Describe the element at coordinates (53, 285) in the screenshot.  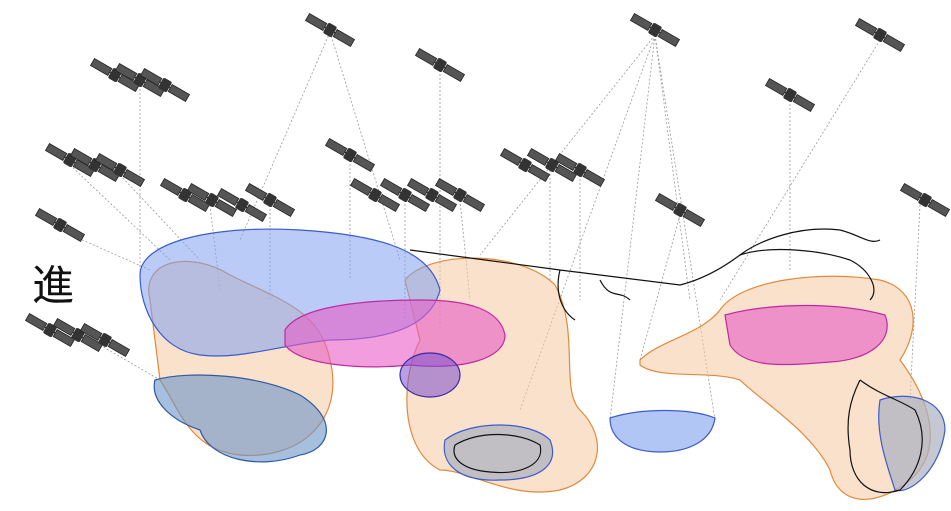
I see `caption-fragment: 進` at that location.